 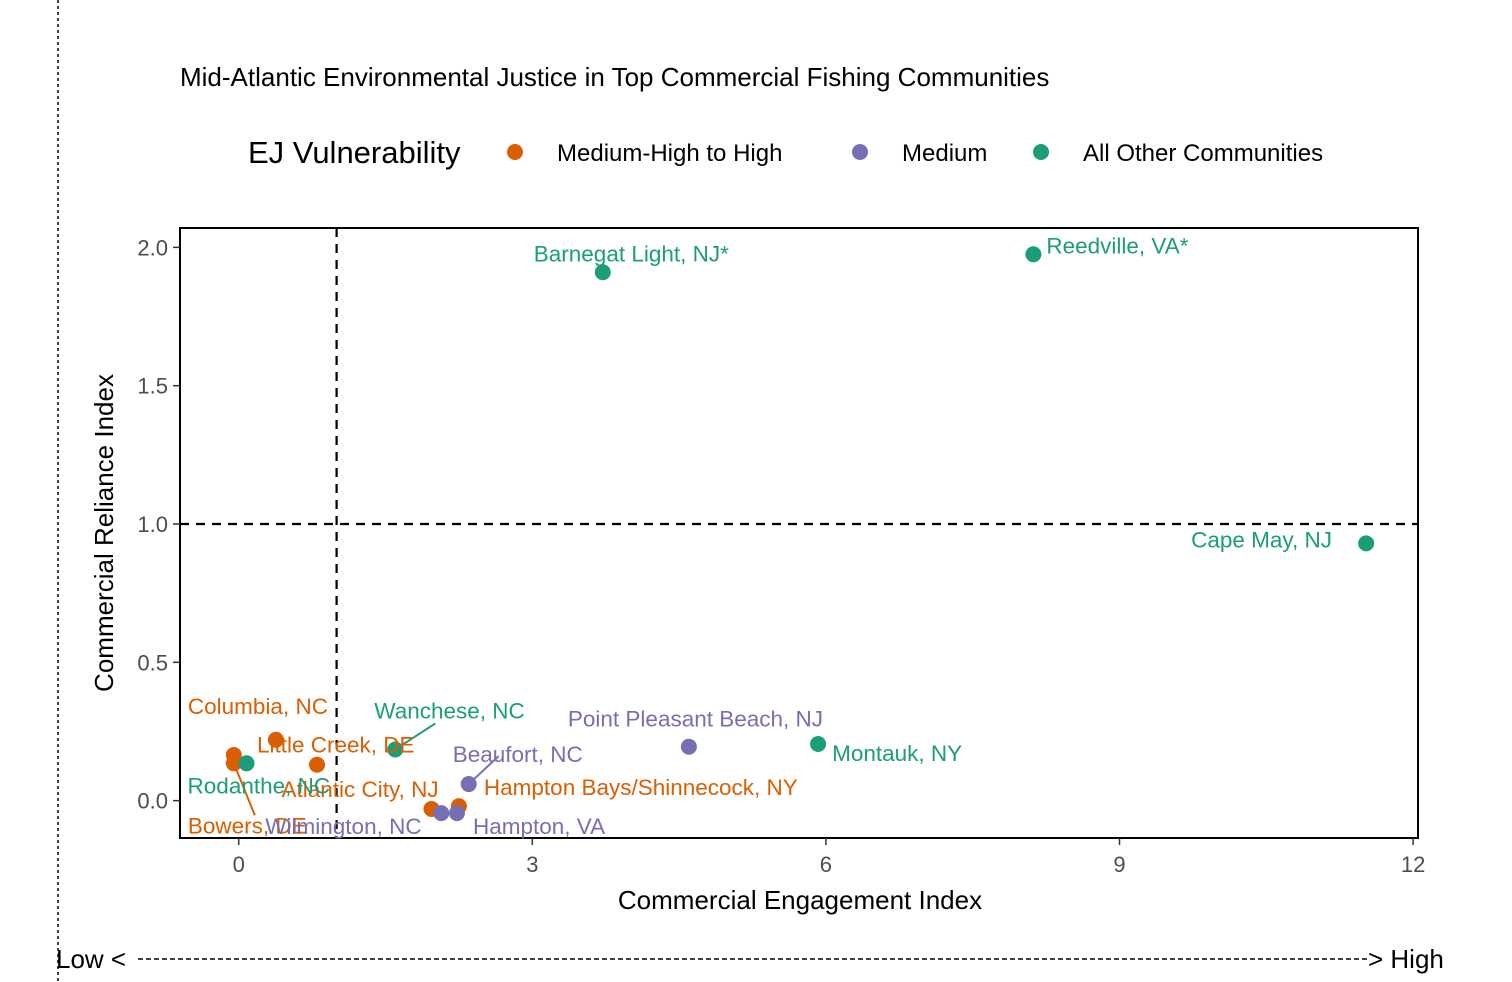 I want to click on x-axis-title: Commercial Engagement Index, so click(x=800, y=900).